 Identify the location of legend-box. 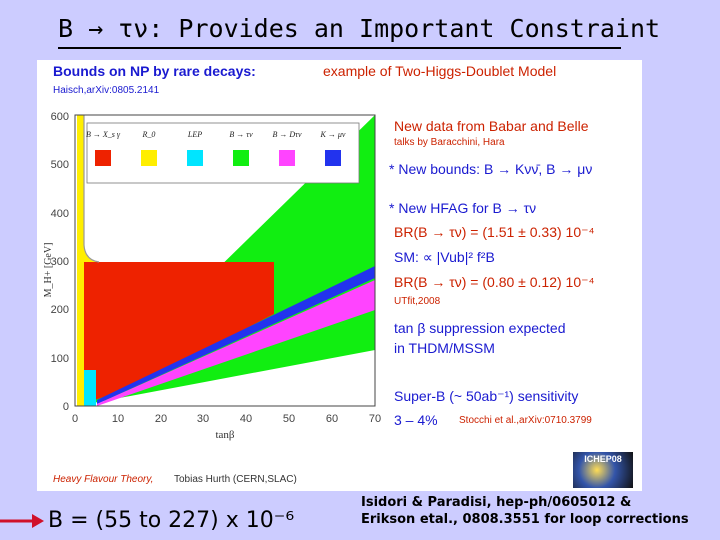
(223, 153).